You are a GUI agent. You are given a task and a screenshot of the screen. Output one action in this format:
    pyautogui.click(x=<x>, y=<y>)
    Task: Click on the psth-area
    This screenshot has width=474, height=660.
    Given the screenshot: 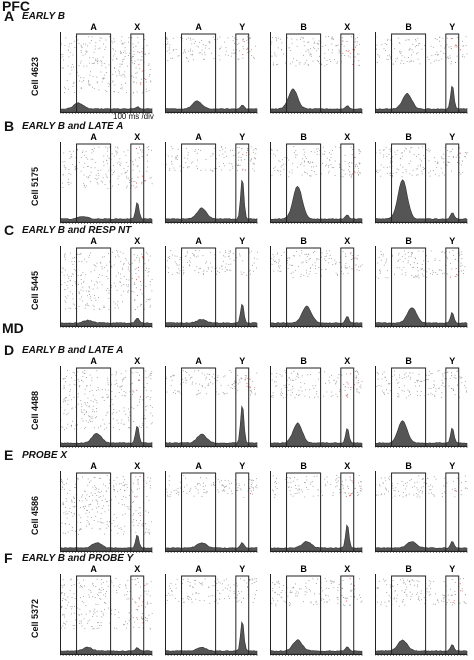 What is the action you would take?
    pyautogui.click(x=106, y=322)
    